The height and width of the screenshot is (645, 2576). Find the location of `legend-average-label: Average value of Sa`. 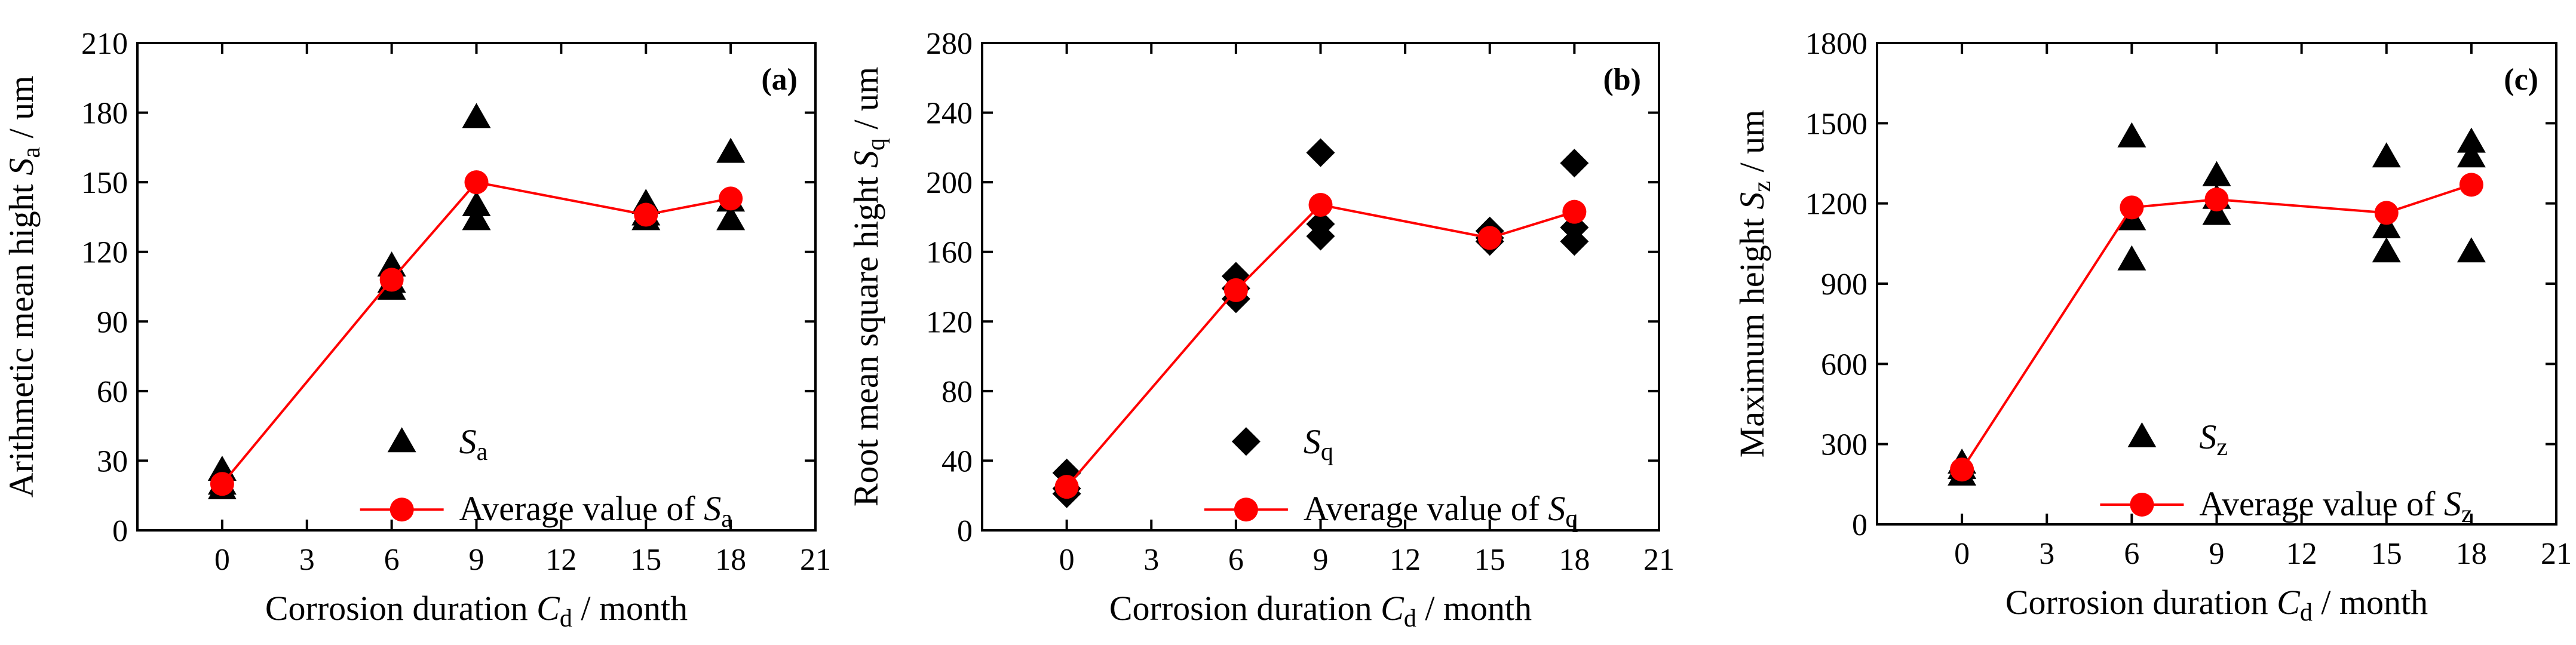

legend-average-label: Average value of Sa is located at coordinates (596, 511).